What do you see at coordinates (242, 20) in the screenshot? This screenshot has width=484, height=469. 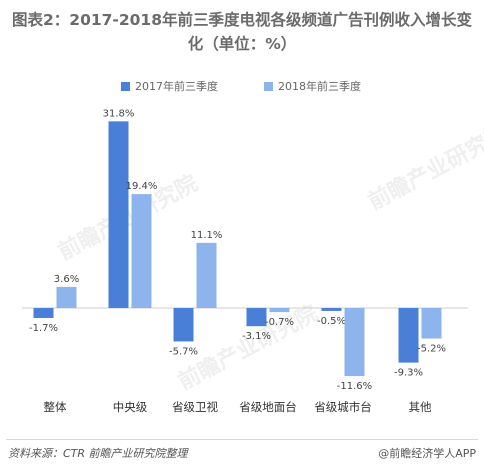 I see `chart-title-line1: 图表2：2017-2018年前三季度电视各级频道广告刊例收入增长变` at bounding box center [242, 20].